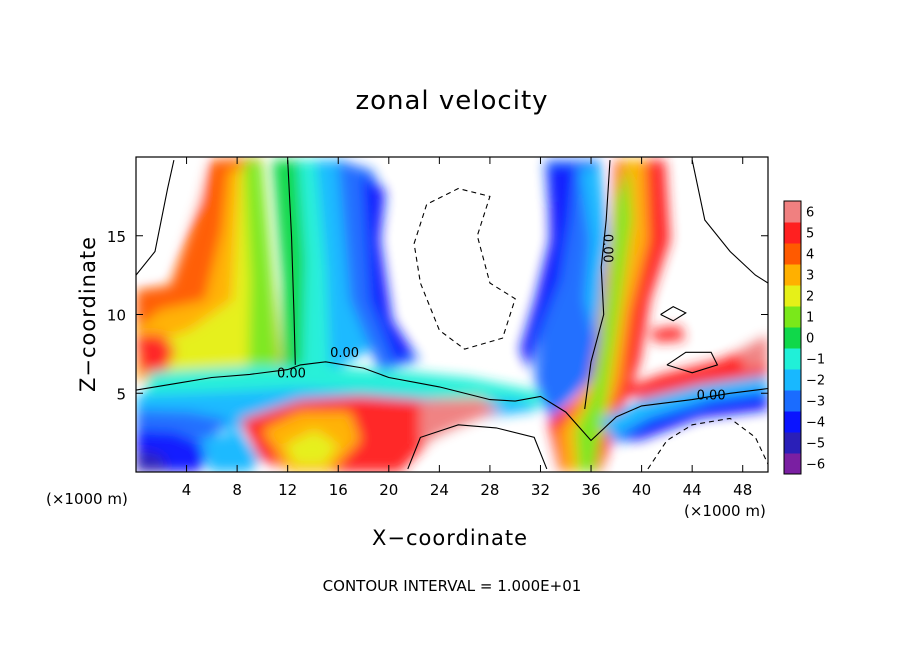 This screenshot has height=654, width=904. Describe the element at coordinates (692, 490) in the screenshot. I see `x-tick-label: 44` at that location.